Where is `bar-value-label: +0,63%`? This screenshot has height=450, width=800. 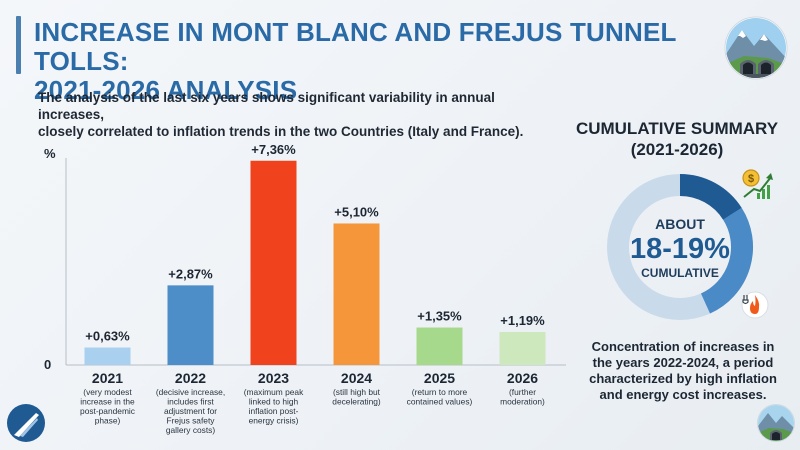
bar-value-label: +0,63% is located at coordinates (107, 336).